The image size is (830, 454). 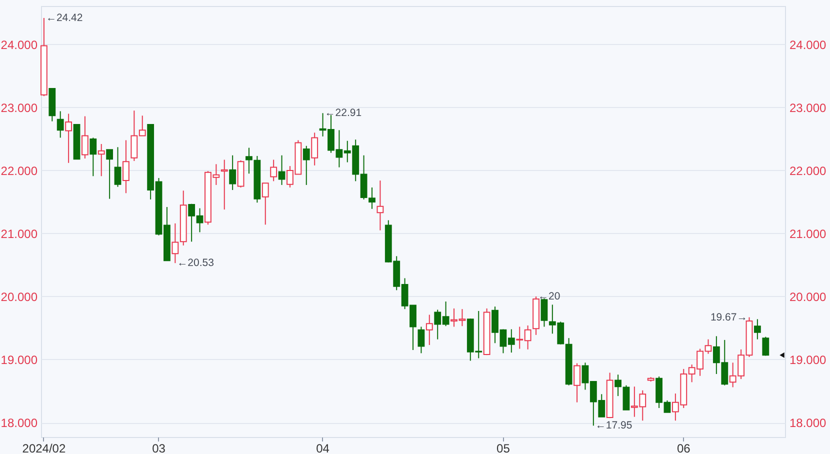 I want to click on y2-tick-label: 22.000, so click(x=808, y=171).